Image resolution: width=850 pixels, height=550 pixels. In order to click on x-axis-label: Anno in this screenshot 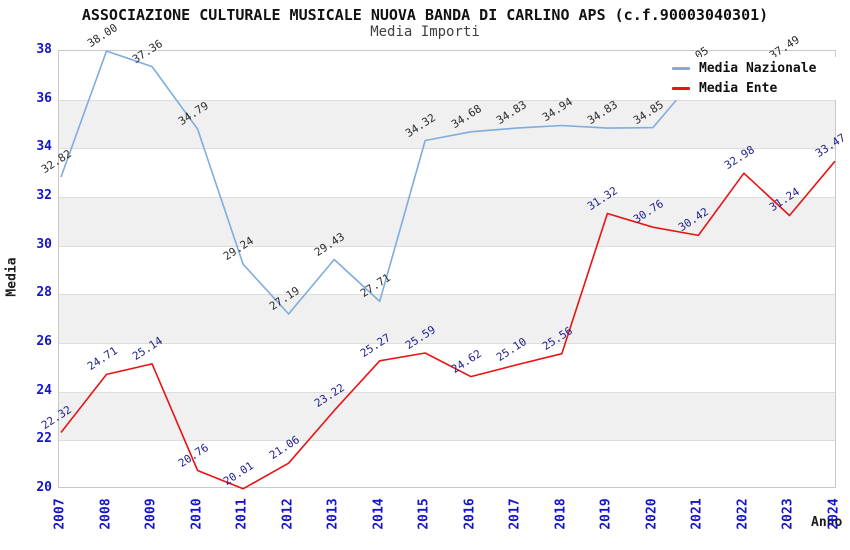, I will do `click(827, 522)`.